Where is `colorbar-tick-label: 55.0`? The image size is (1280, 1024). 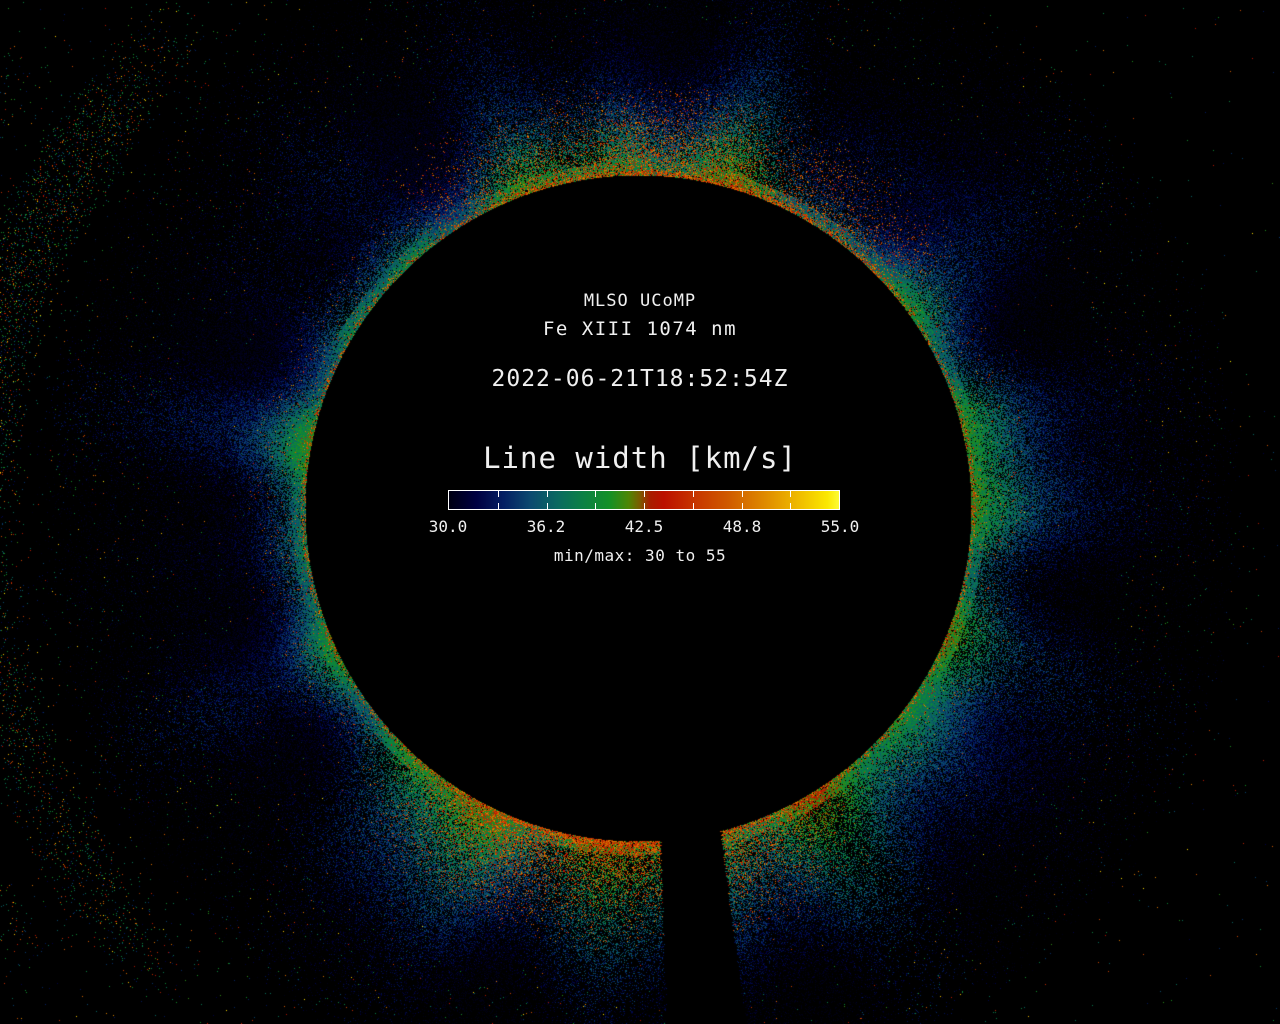
colorbar-tick-label: 55.0 is located at coordinates (840, 526).